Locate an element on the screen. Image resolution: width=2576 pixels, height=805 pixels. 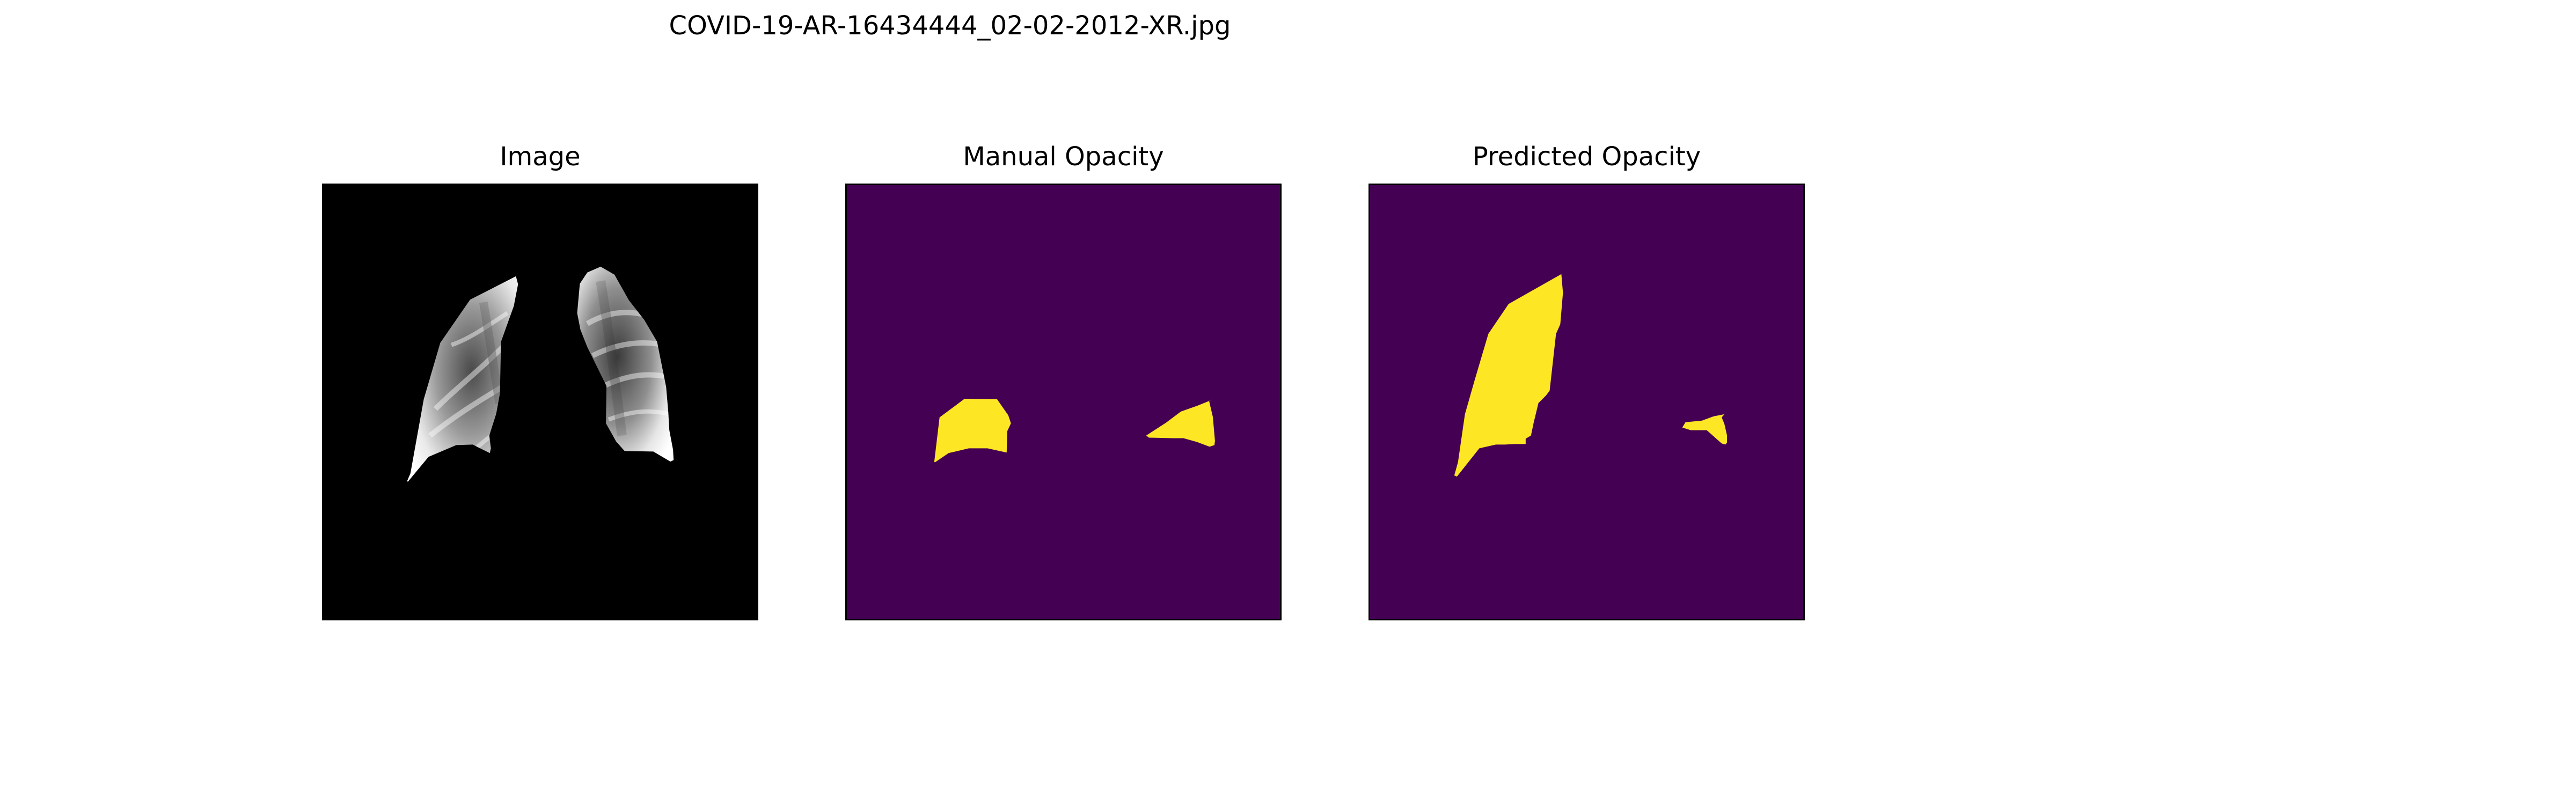
predicted-right-opacity is located at coordinates (1705, 429).